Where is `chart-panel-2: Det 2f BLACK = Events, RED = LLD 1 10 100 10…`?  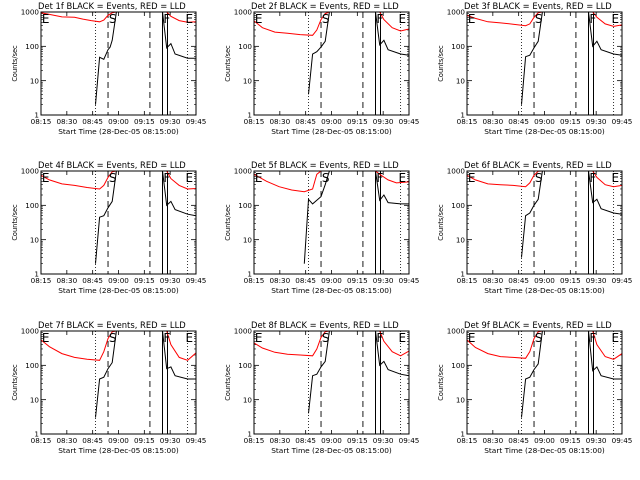
chart-panel-2: Det 2f BLACK = Events, RED = LLD 1 10 100 10… is located at coordinates (321, 68).